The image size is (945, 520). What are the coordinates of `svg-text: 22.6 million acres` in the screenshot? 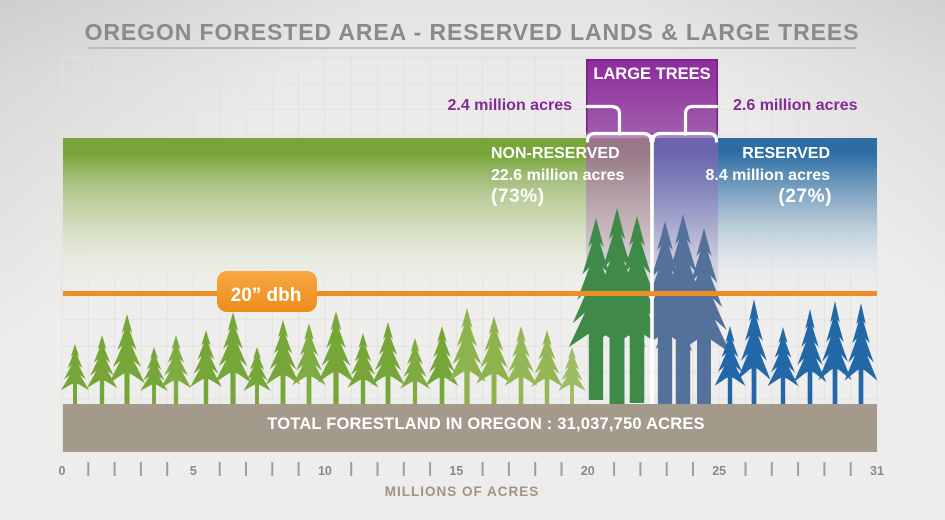 It's located at (558, 175).